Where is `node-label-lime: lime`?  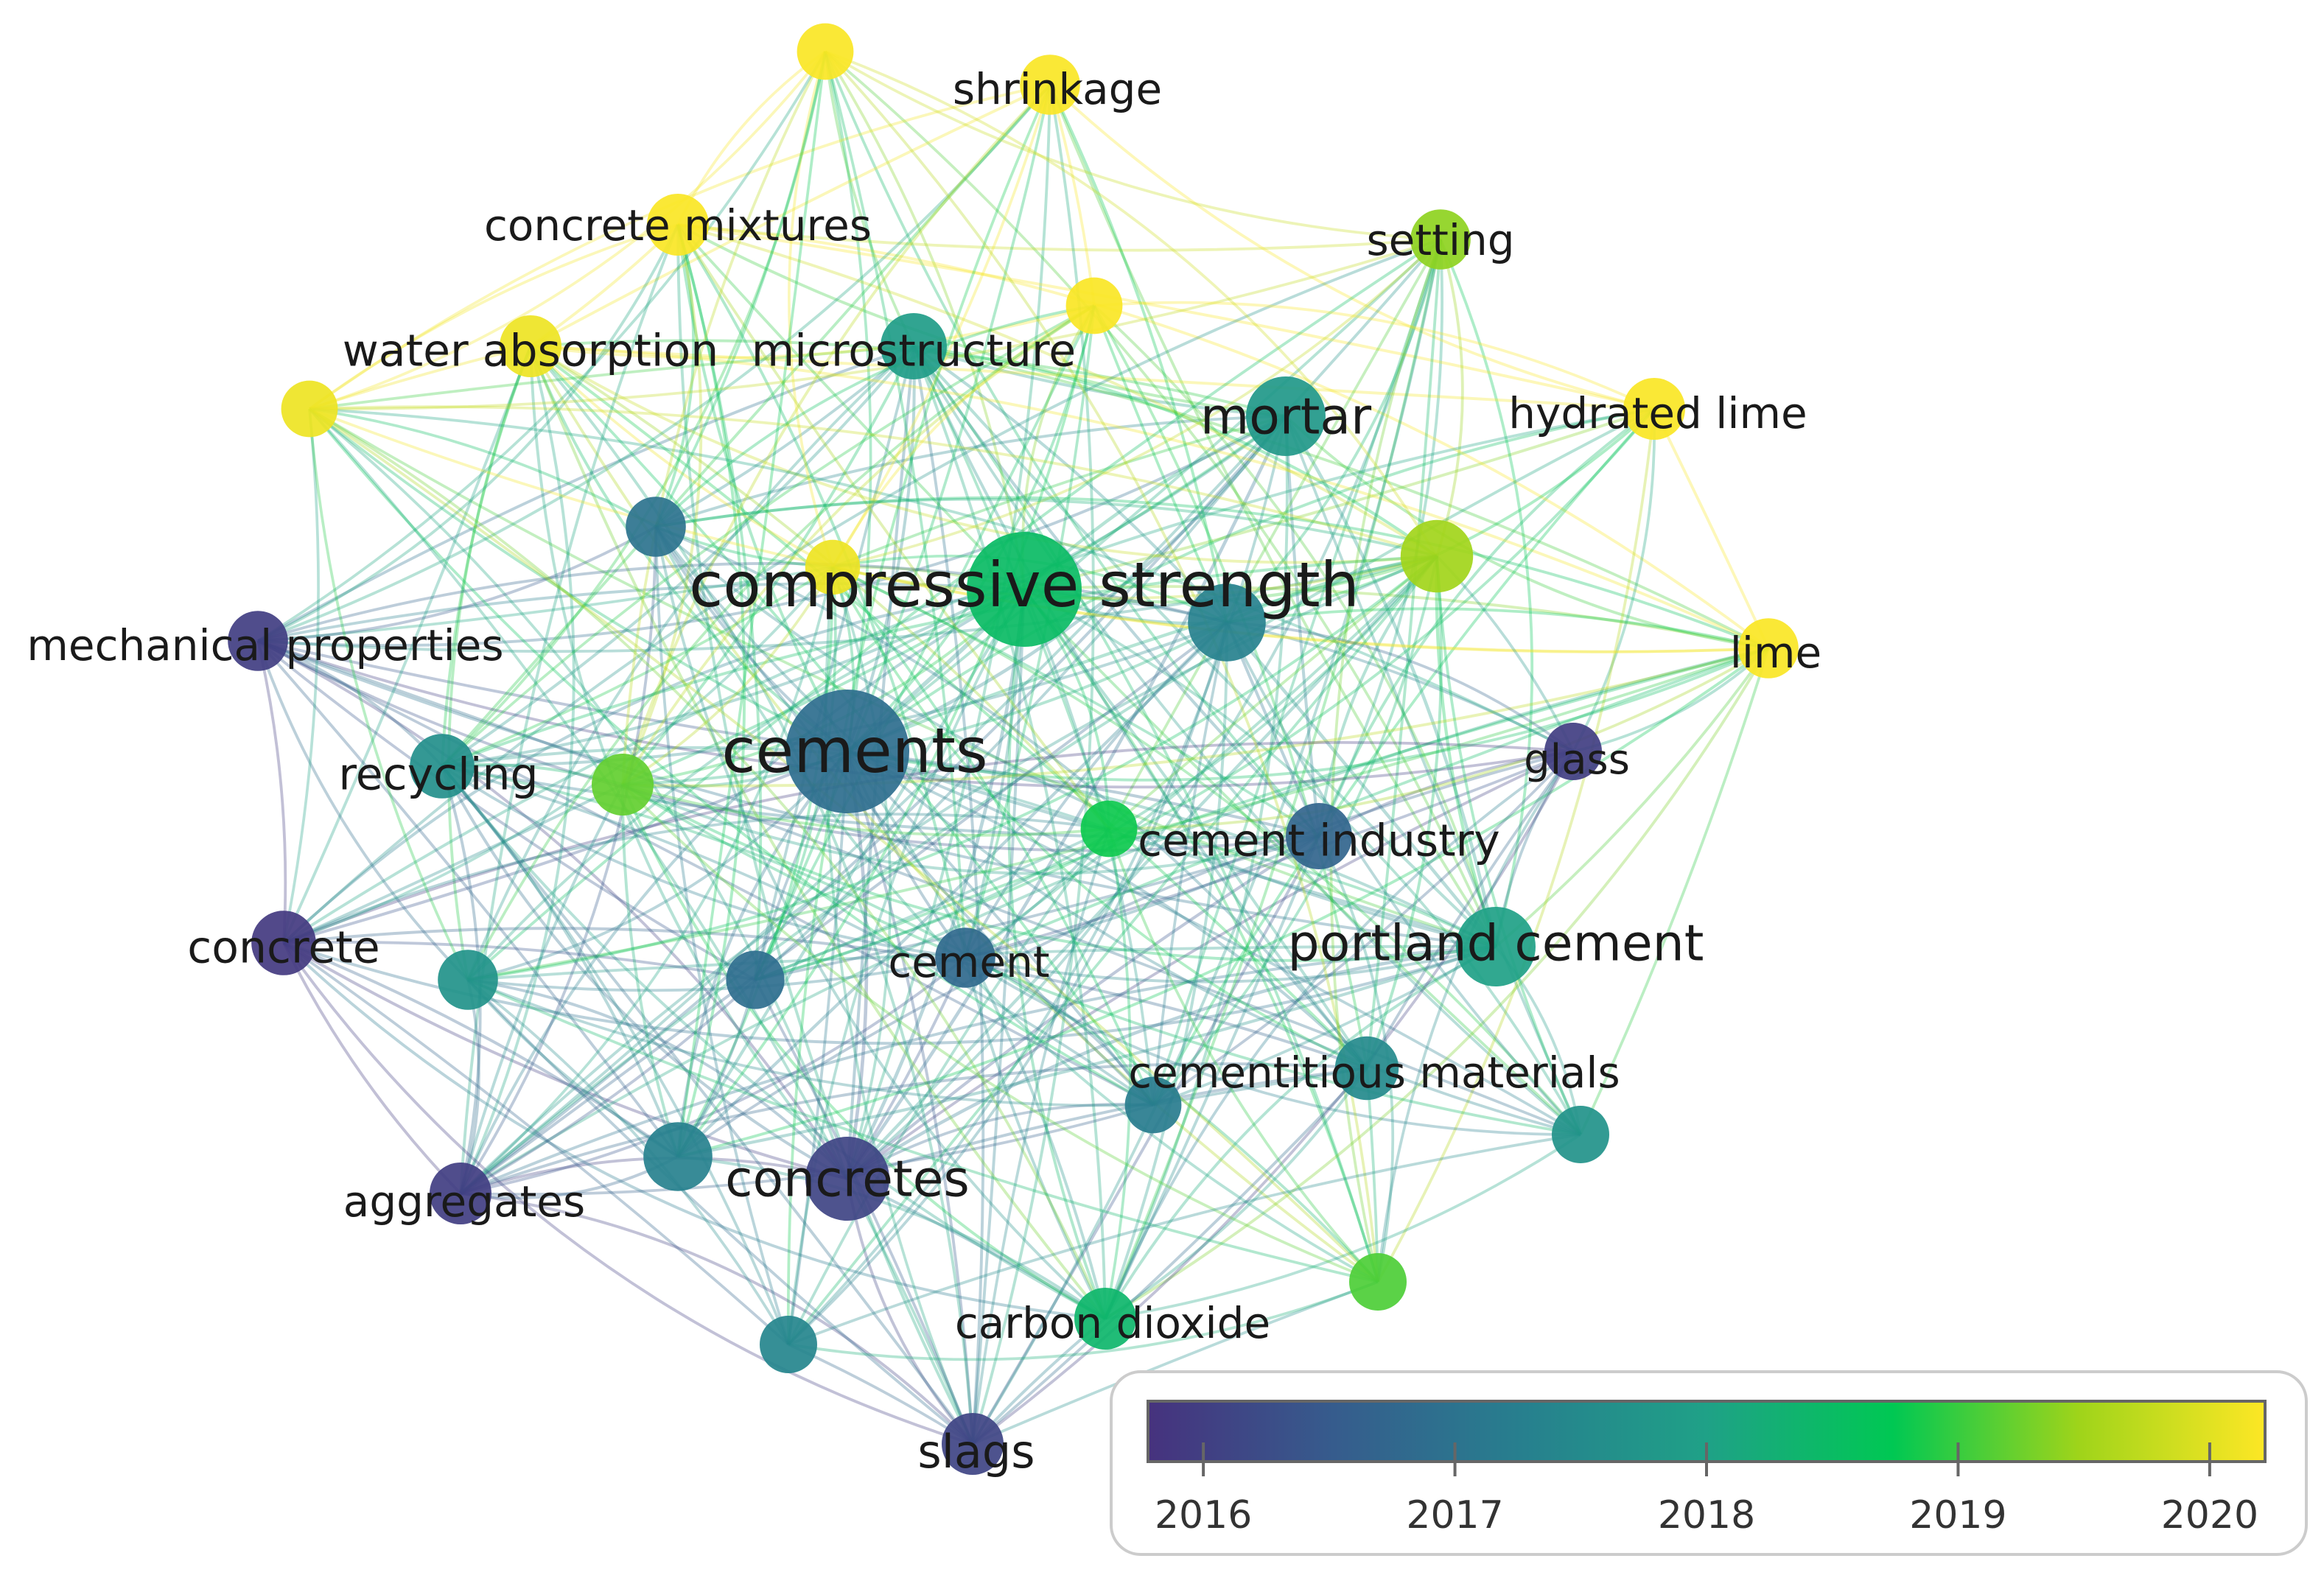 node-label-lime: lime is located at coordinates (1775, 653).